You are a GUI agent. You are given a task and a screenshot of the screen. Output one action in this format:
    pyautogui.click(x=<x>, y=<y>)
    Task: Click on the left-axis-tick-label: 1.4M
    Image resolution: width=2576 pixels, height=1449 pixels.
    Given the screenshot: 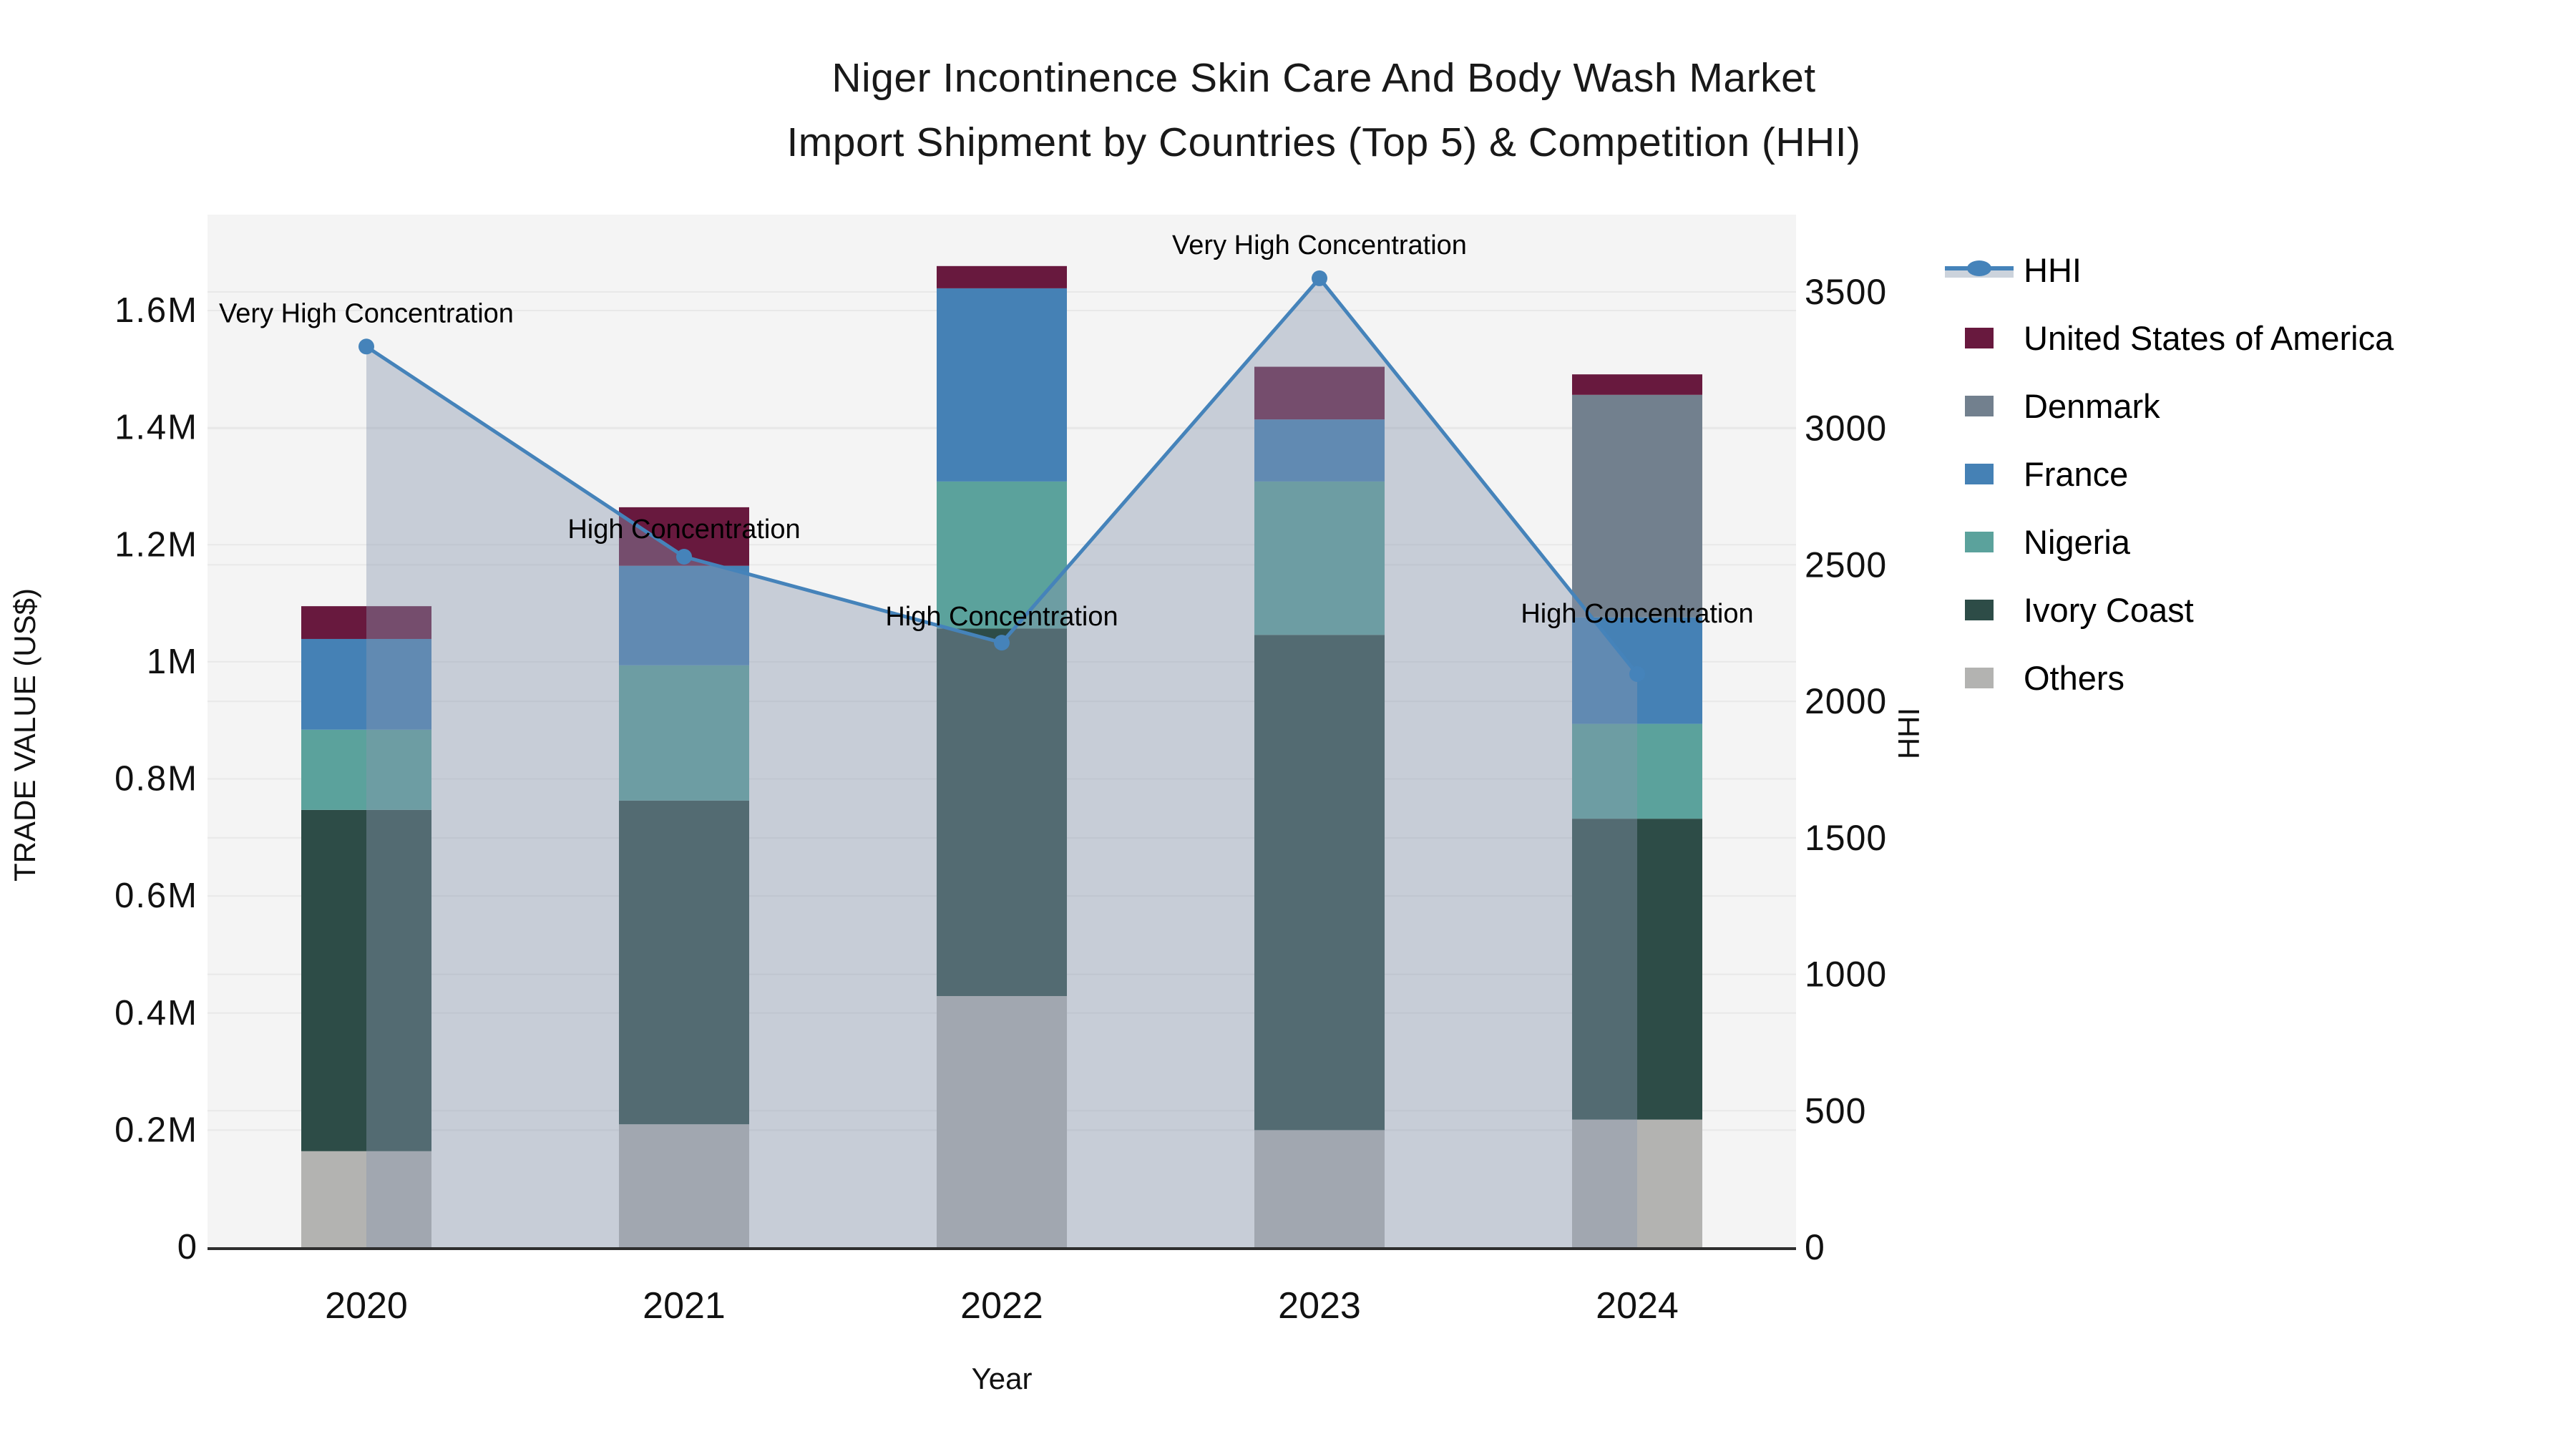 What is the action you would take?
    pyautogui.click(x=156, y=428)
    